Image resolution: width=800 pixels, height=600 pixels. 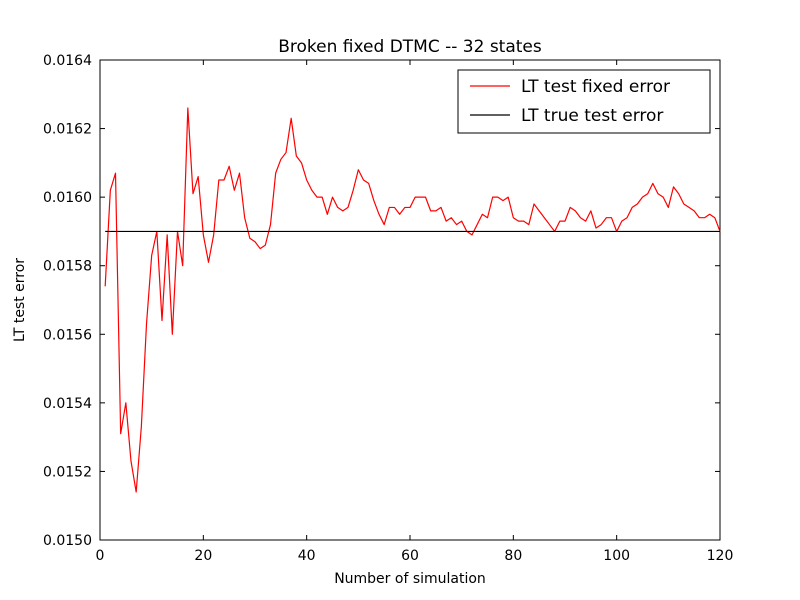 What do you see at coordinates (67, 541) in the screenshot?
I see `y-tick-label: 0.0150` at bounding box center [67, 541].